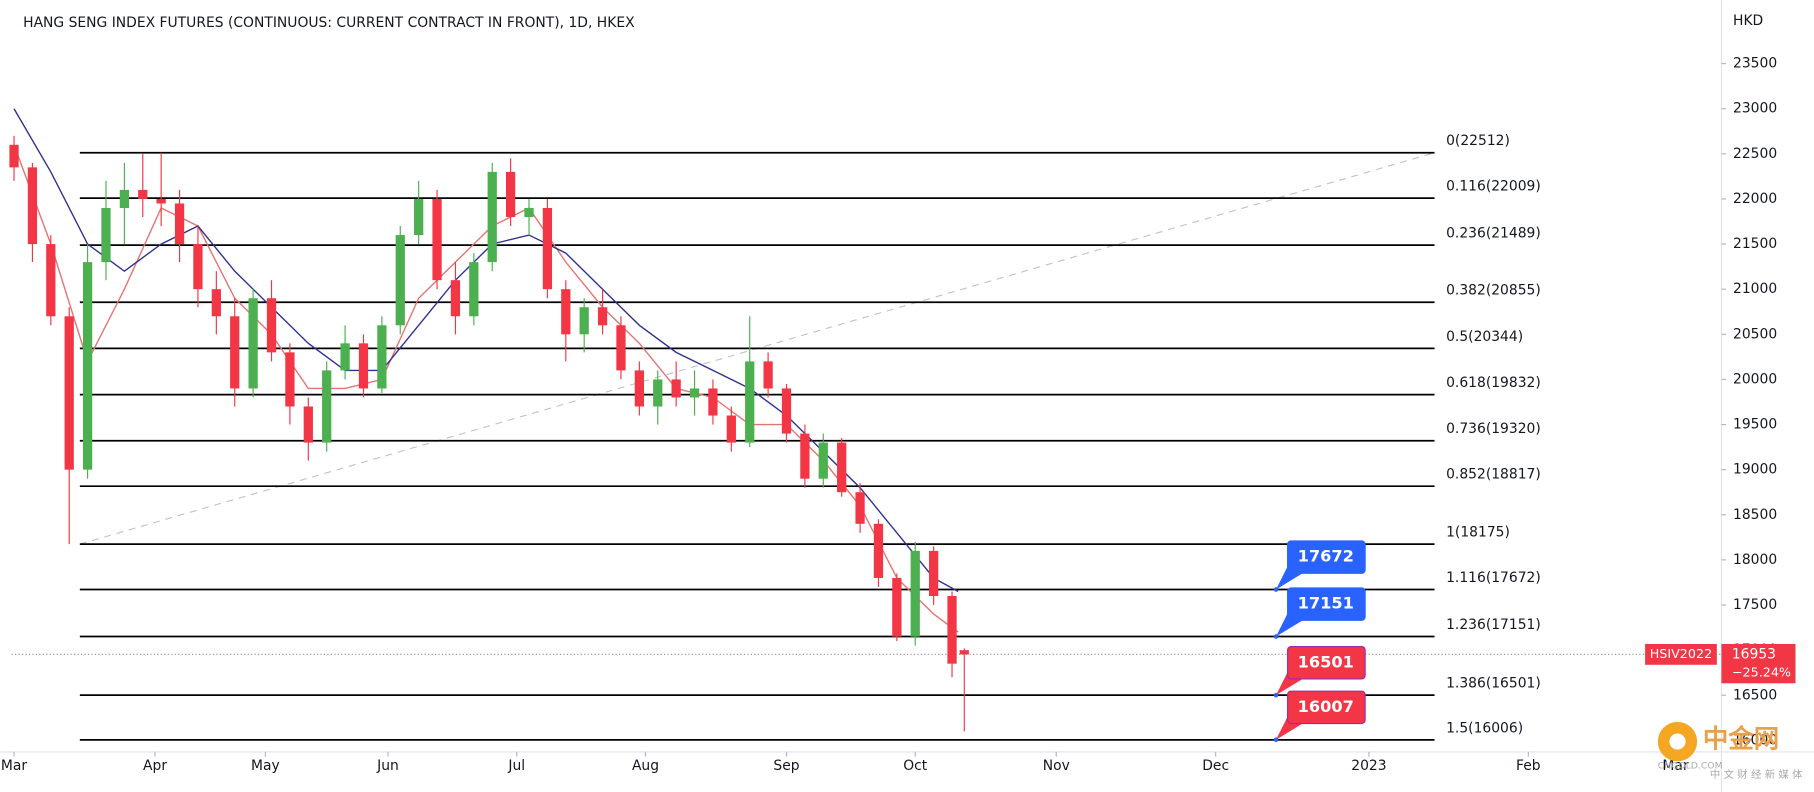 The image size is (1814, 792). I want to click on x-tick-label: May, so click(265, 766).